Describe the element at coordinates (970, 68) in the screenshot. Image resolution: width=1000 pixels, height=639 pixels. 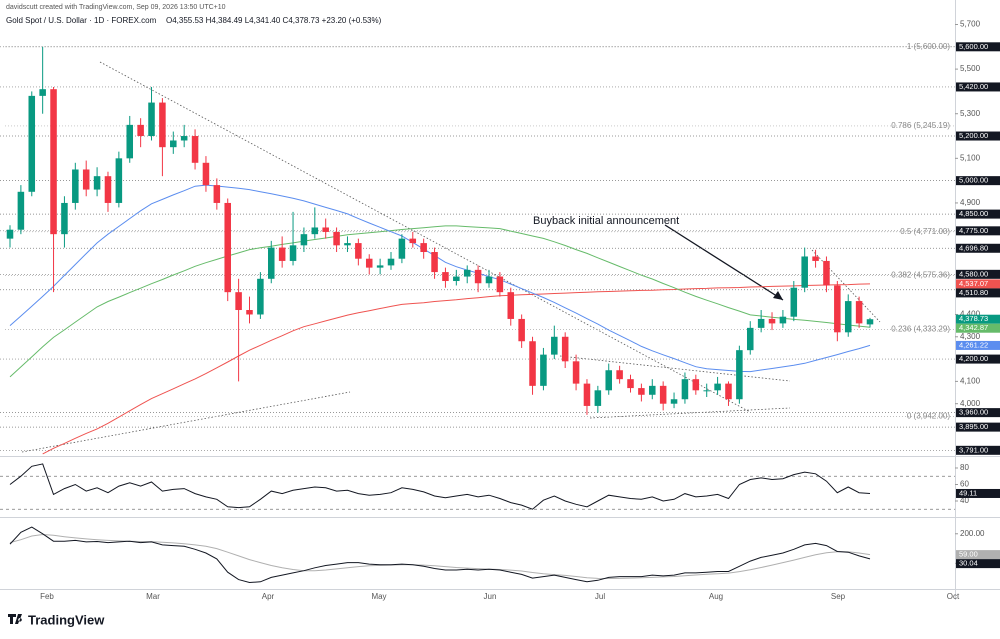
I see `y-tick-label: 5,500` at that location.